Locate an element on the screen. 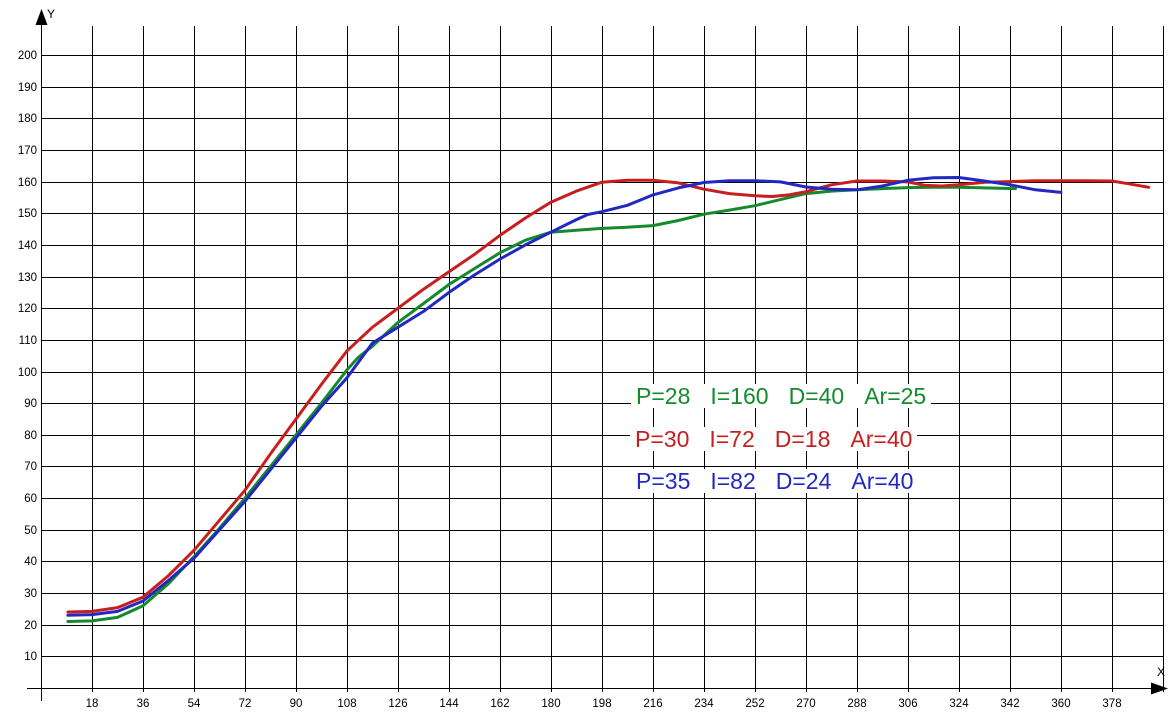 The width and height of the screenshot is (1174, 720). x-tick-label: 342 is located at coordinates (1009, 704).